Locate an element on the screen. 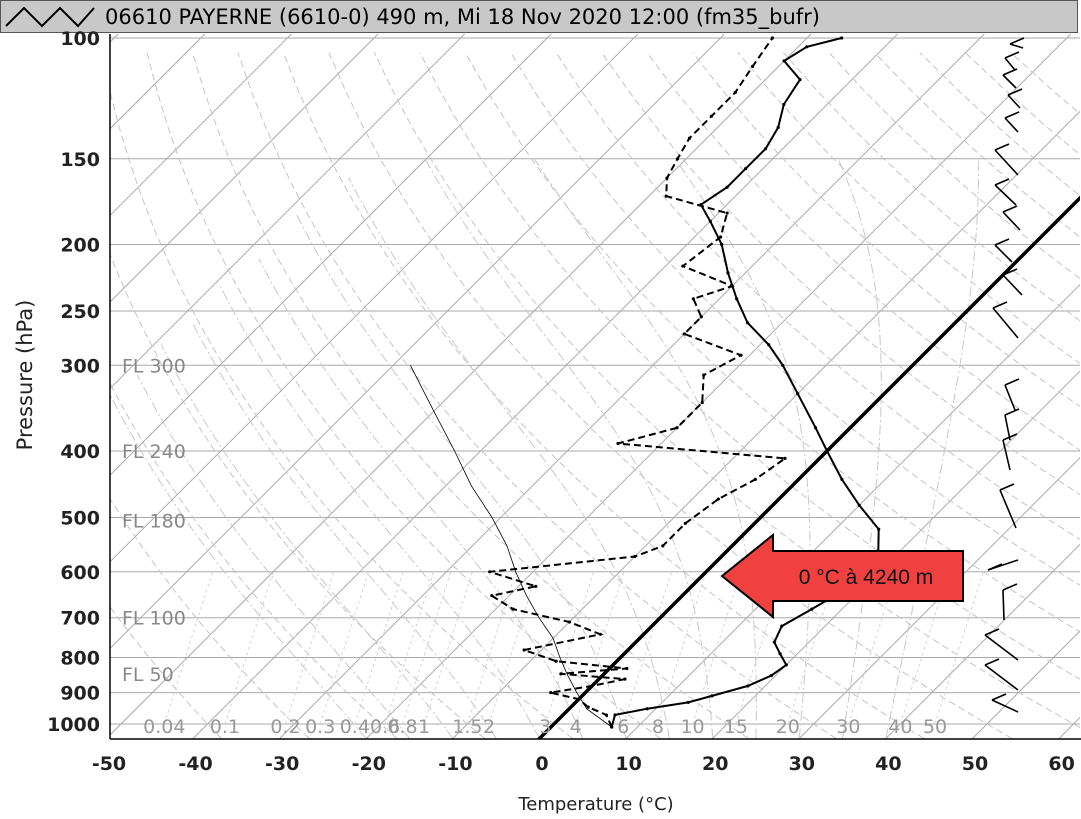 This screenshot has width=1081, height=819. mixing-ratio-label: 0.3 is located at coordinates (320, 727).